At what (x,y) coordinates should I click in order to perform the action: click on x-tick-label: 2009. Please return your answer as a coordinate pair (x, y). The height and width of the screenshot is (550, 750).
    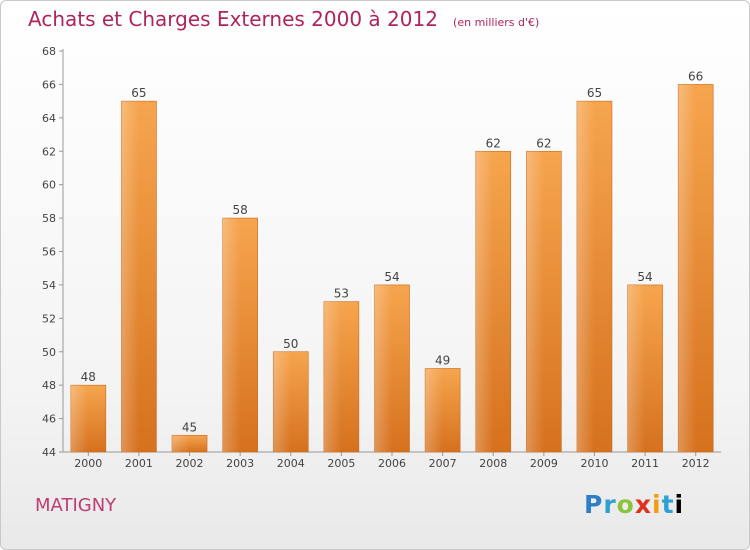
    Looking at the image, I should click on (544, 463).